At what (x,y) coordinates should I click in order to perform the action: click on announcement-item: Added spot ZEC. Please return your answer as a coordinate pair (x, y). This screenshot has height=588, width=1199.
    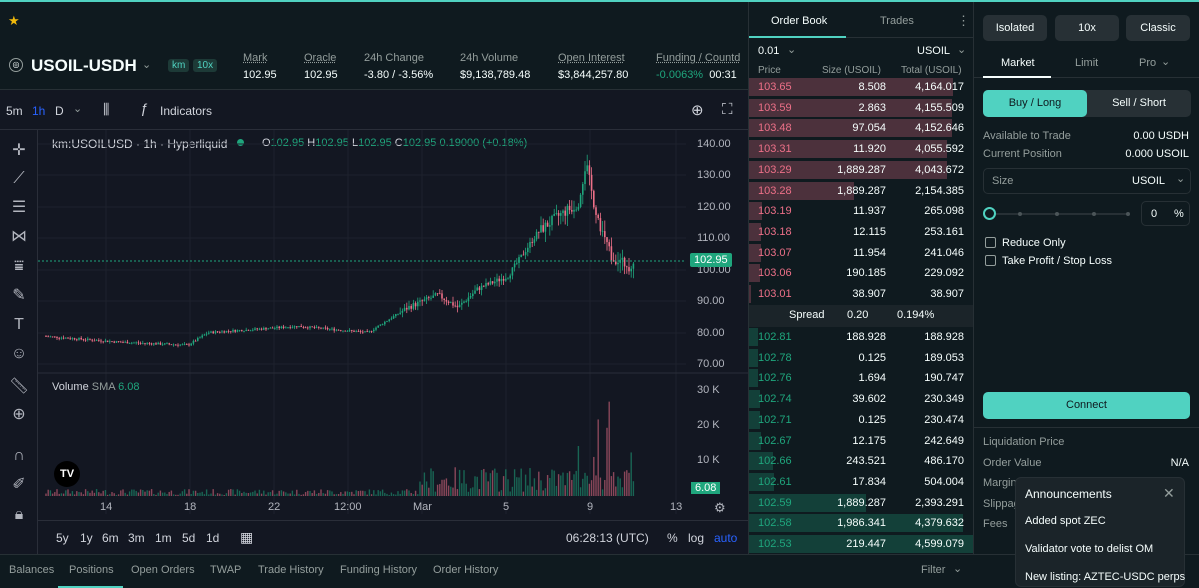
    Looking at the image, I should click on (1065, 521).